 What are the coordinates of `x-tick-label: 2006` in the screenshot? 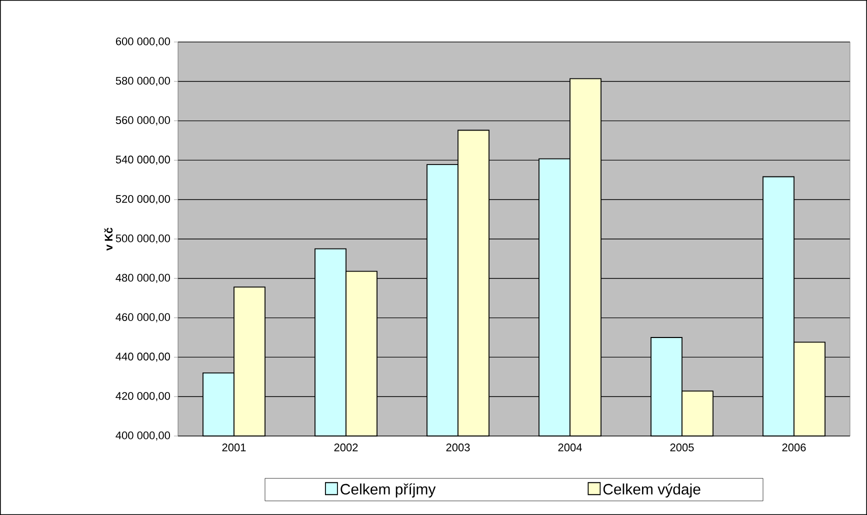 It's located at (794, 448).